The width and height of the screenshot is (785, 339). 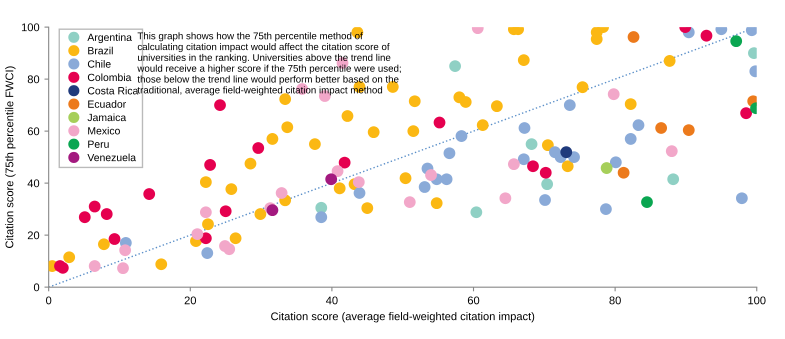 What do you see at coordinates (31, 27) in the screenshot?
I see `y-tick-label: 100` at bounding box center [31, 27].